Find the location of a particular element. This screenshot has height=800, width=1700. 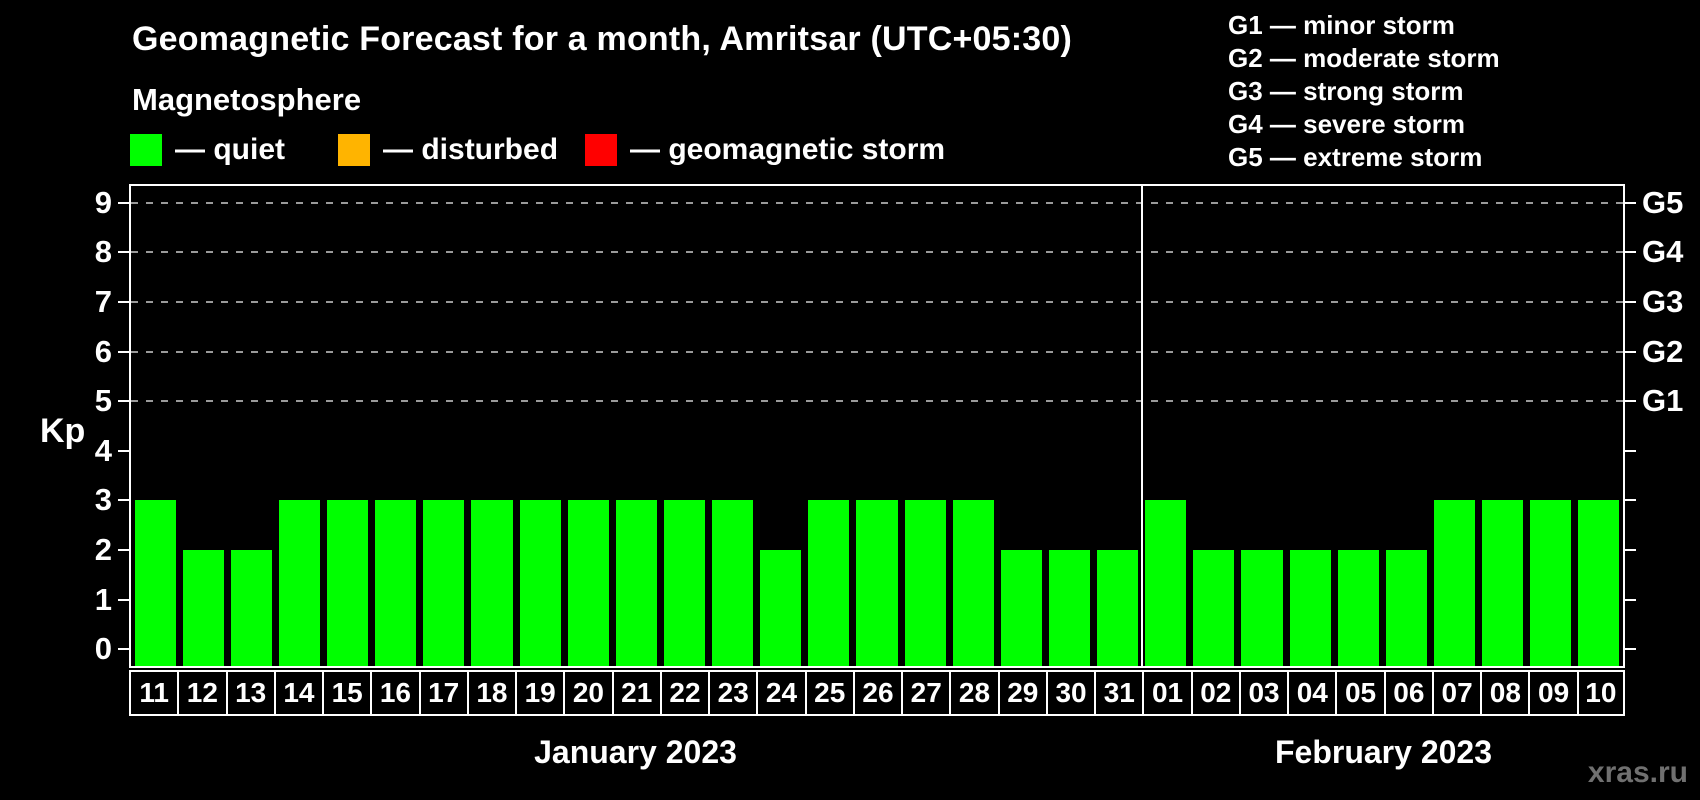

day-label-cell: 04 is located at coordinates (1311, 693).